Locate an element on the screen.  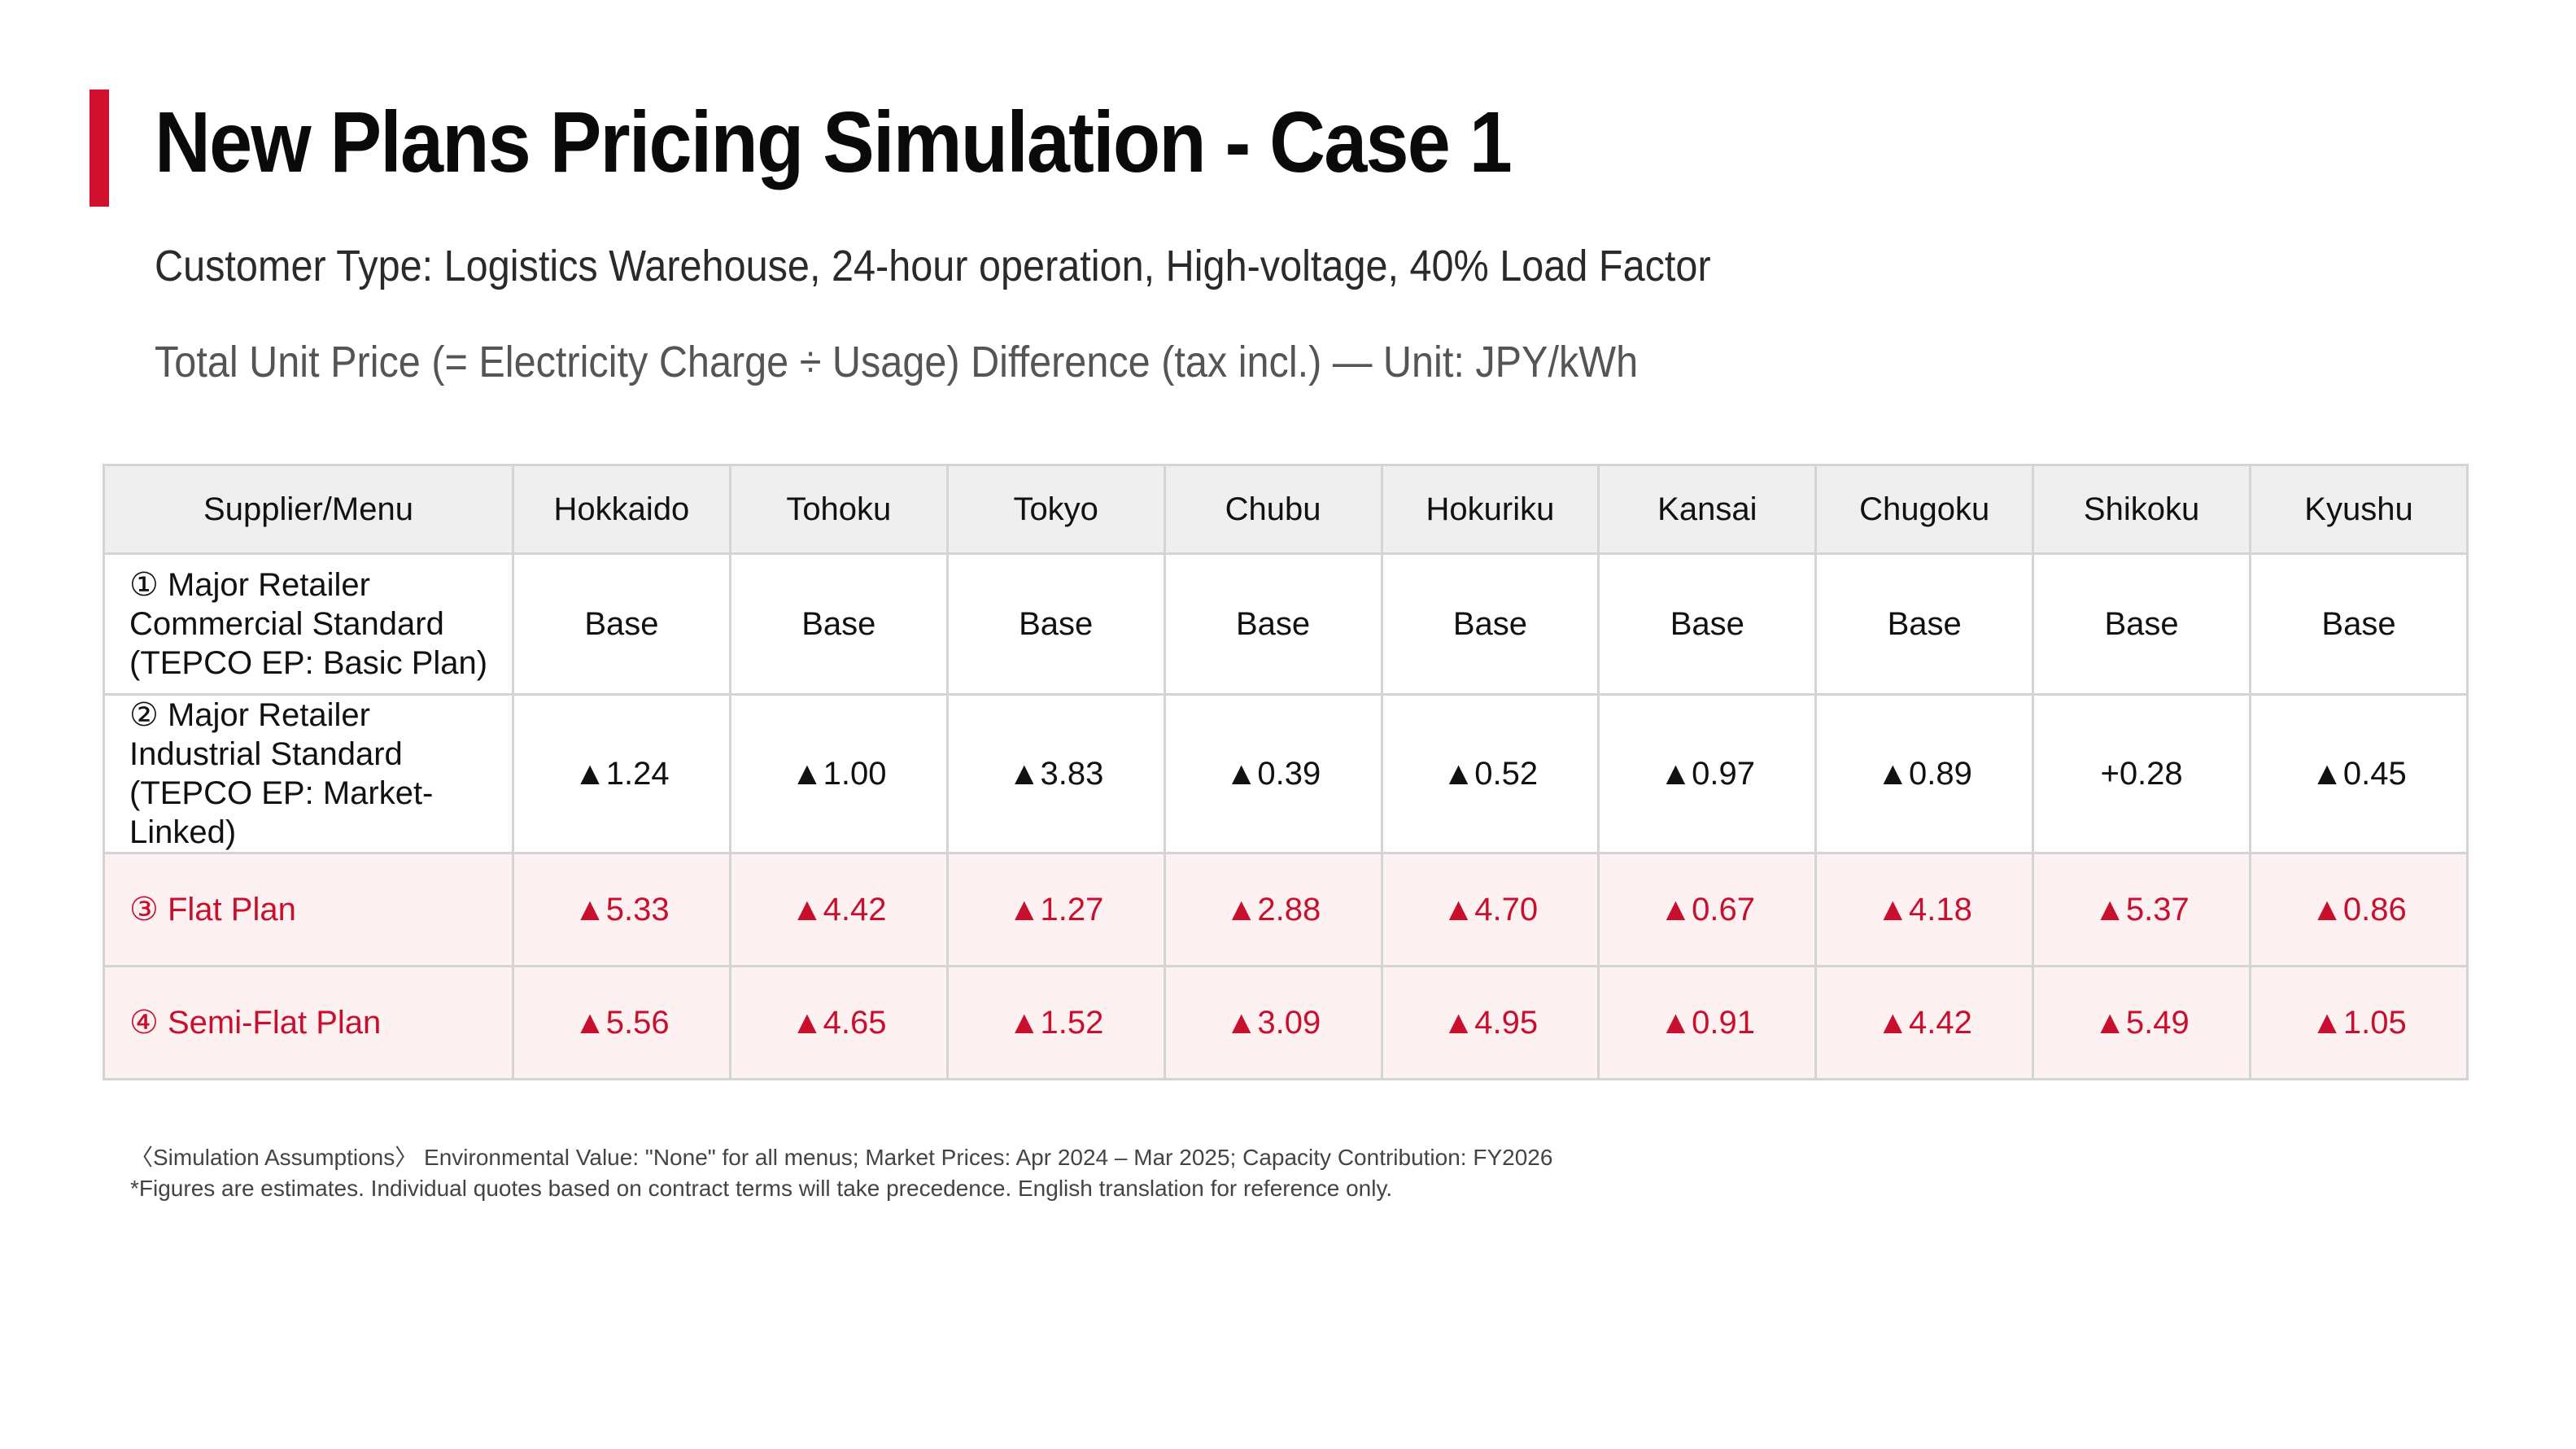
column-header-supplier-menu: Supplier/Menu is located at coordinates (308, 509).